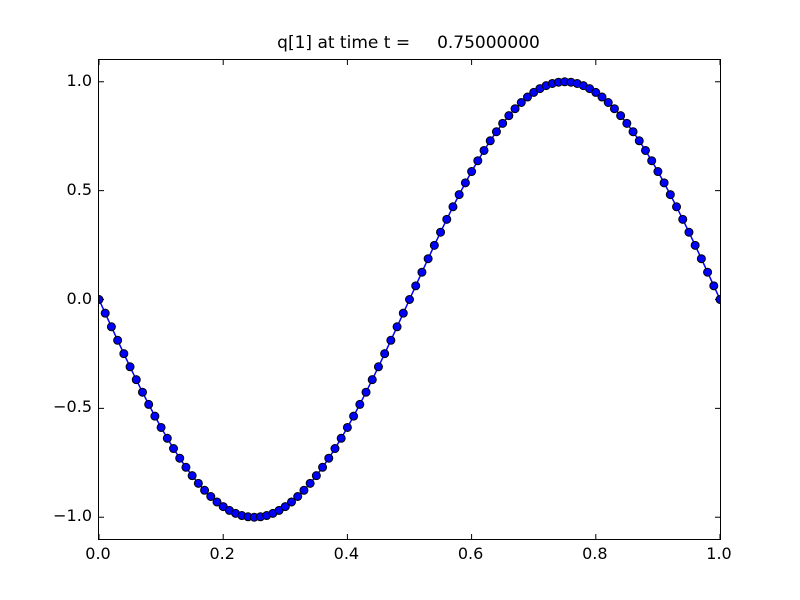 The height and width of the screenshot is (600, 800). What do you see at coordinates (719, 553) in the screenshot?
I see `x-tick-label: 1.0` at bounding box center [719, 553].